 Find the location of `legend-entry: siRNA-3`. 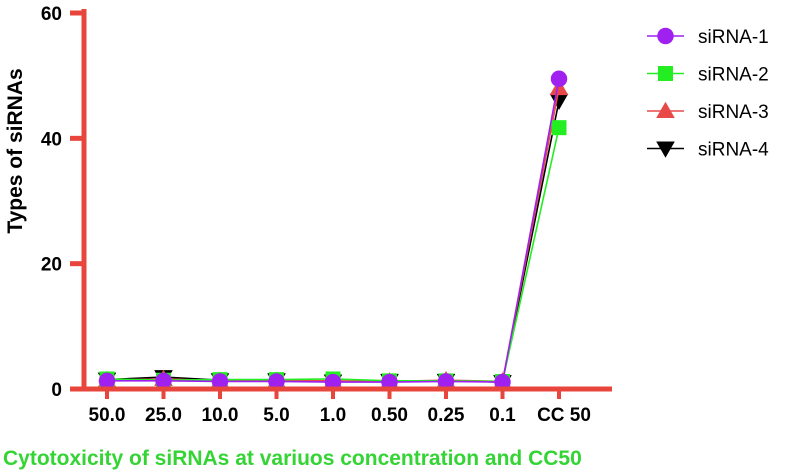

legend-entry: siRNA-3 is located at coordinates (708, 112).